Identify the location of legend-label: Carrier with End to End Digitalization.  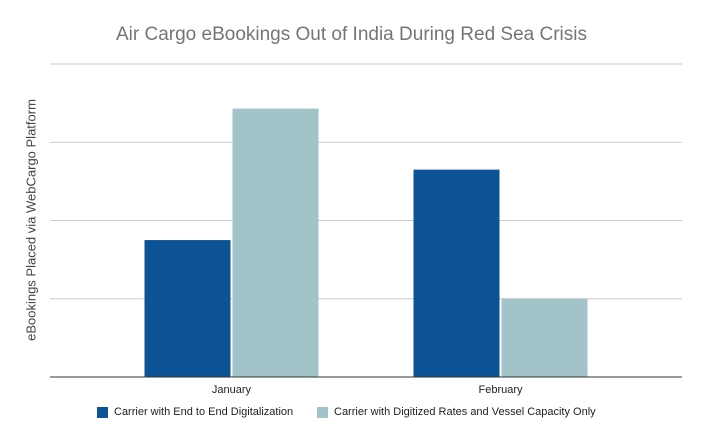
(204, 412).